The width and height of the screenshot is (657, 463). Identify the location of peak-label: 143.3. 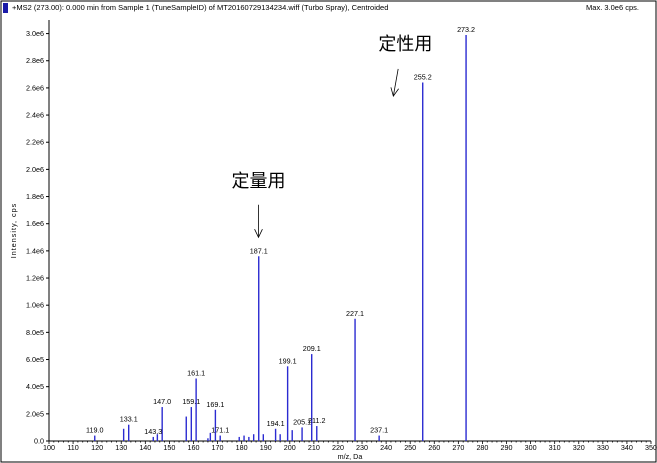
(153, 431).